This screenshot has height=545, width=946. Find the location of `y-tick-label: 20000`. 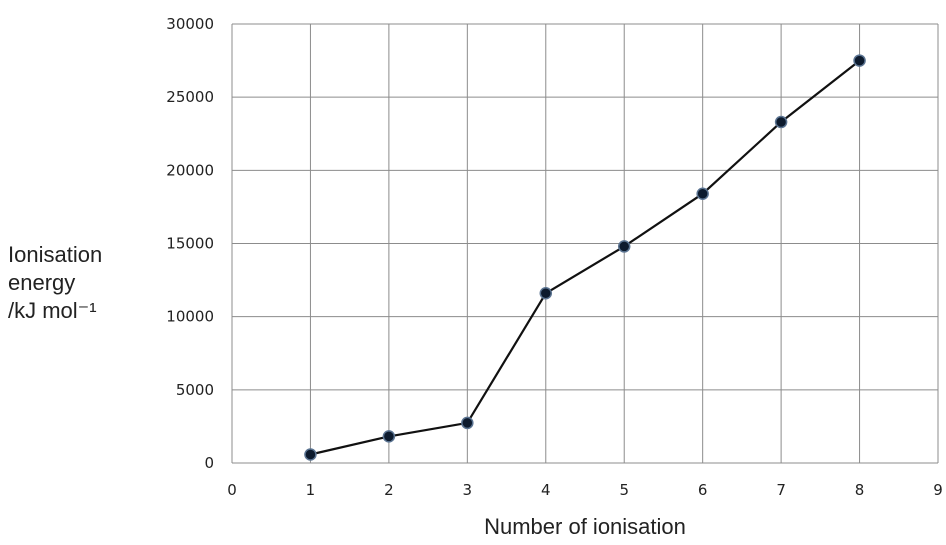

y-tick-label: 20000 is located at coordinates (190, 170).